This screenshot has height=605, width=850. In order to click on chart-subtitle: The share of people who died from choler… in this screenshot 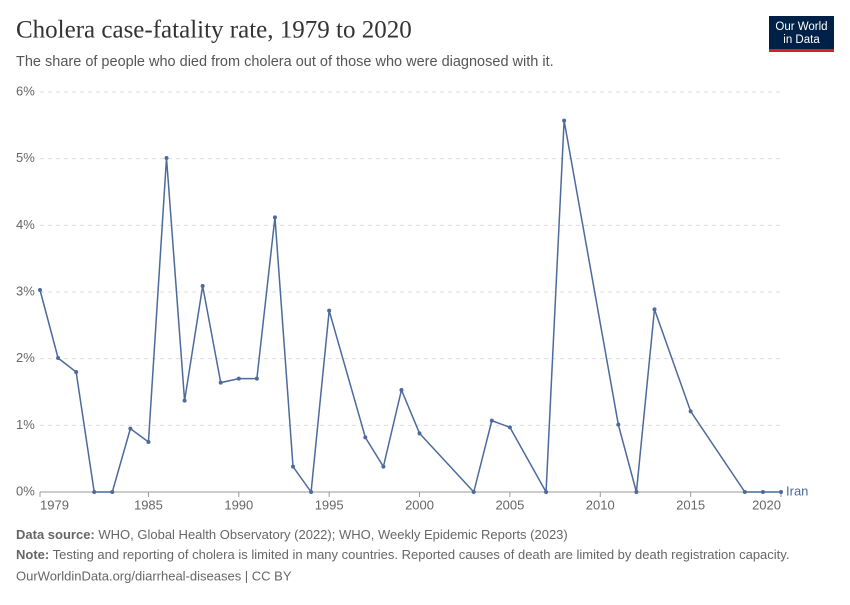, I will do `click(285, 62)`.